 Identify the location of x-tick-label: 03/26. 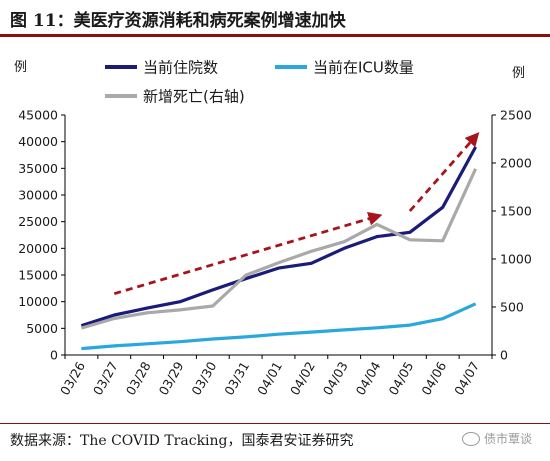
(72, 378).